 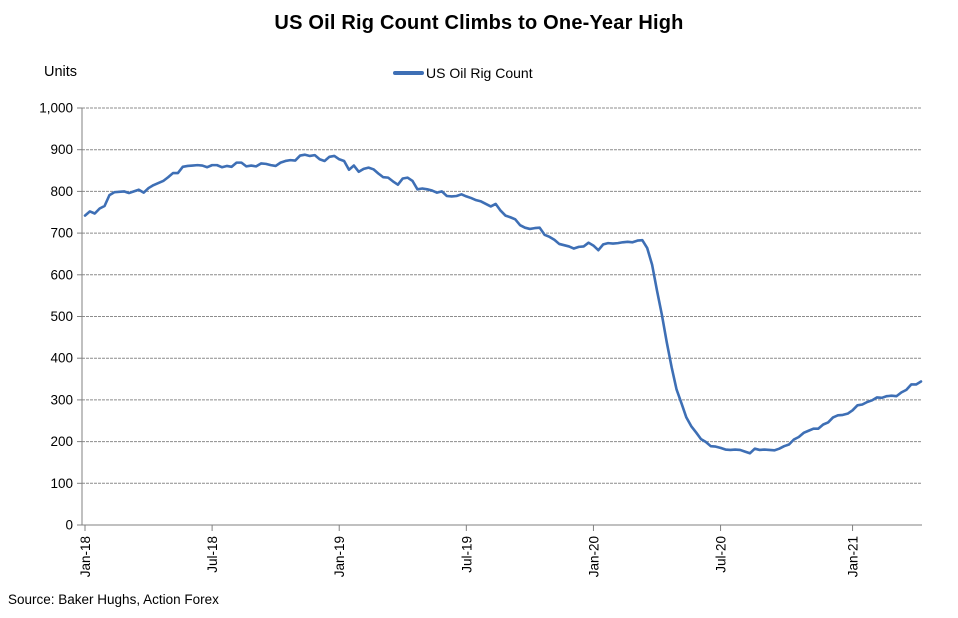 I want to click on x-tick-label: Jul-20, so click(x=721, y=554).